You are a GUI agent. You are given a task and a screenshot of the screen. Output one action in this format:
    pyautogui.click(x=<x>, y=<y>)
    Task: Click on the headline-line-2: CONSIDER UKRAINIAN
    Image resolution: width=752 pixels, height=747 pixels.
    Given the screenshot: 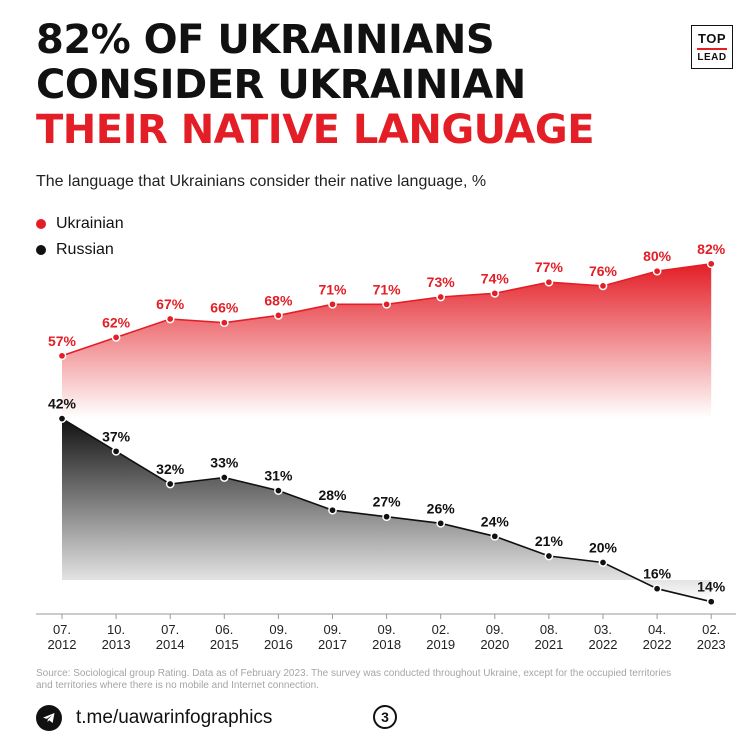 What is the action you would take?
    pyautogui.click(x=281, y=85)
    